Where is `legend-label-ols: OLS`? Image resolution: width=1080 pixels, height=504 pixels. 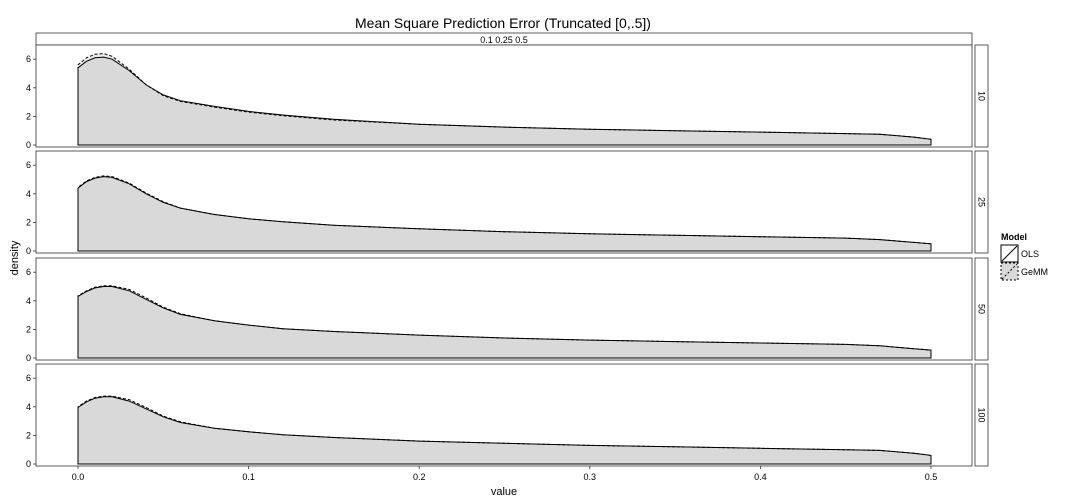
legend-label-ols: OLS is located at coordinates (1030, 254).